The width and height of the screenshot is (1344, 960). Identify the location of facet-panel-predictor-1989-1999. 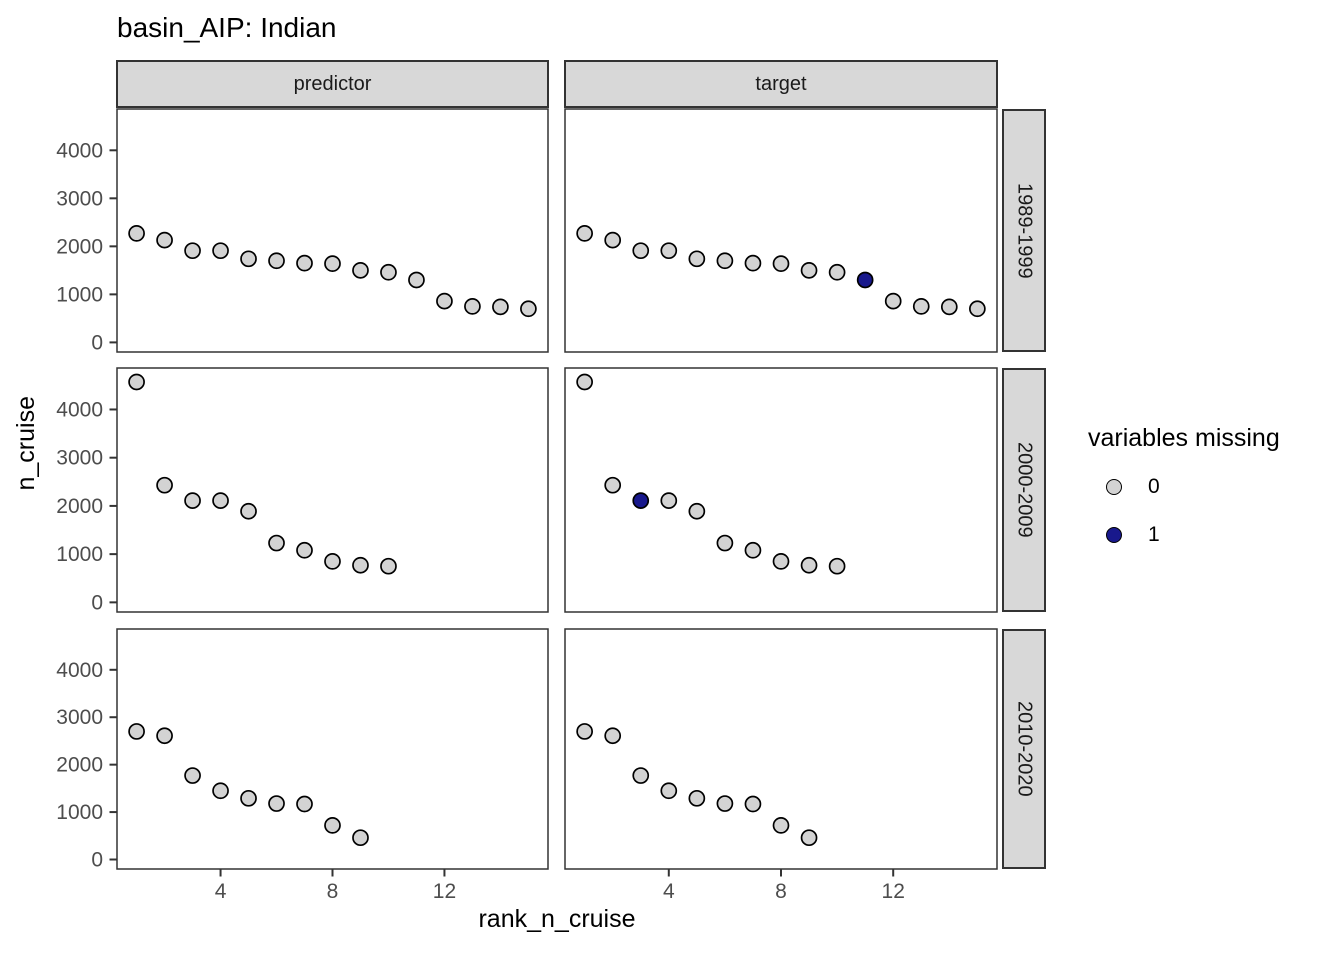
(332, 230).